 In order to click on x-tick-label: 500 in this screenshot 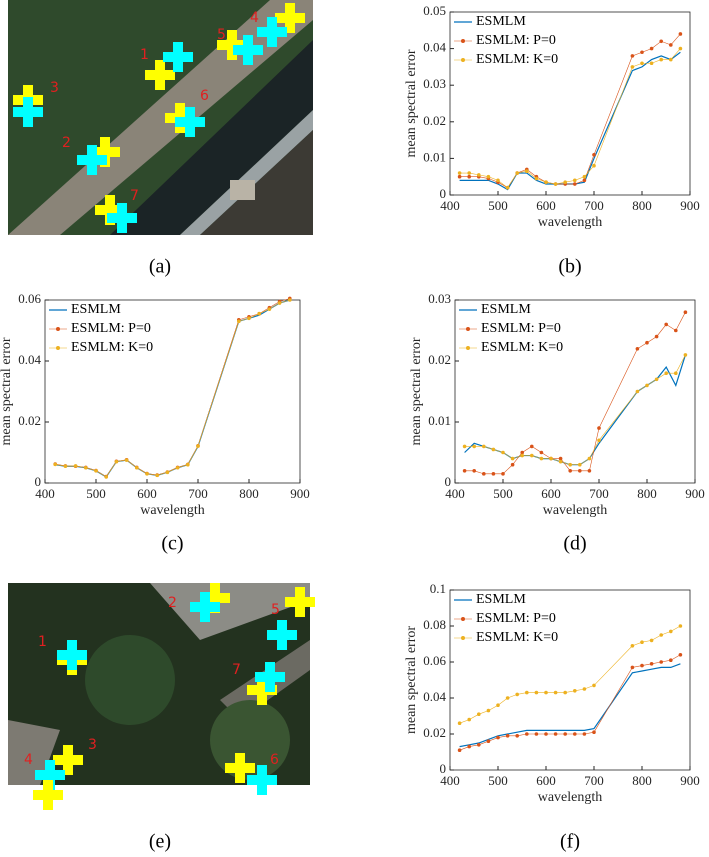, I will do `click(503, 493)`.